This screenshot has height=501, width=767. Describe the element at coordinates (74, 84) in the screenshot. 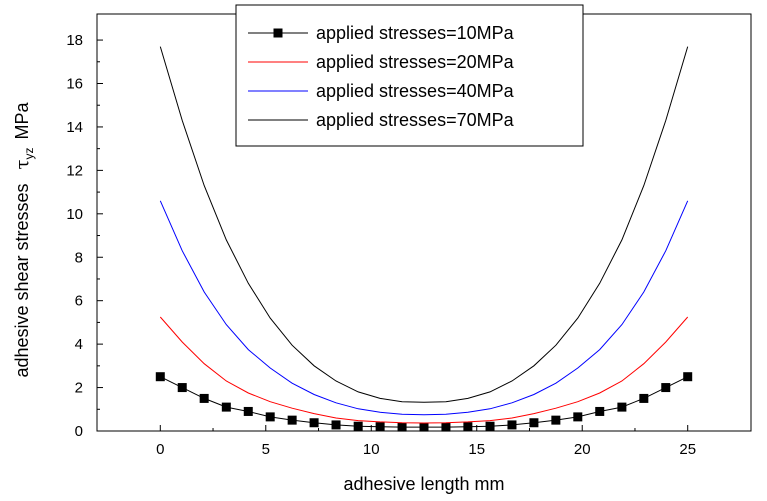

I see `y-tick-label: 16` at that location.